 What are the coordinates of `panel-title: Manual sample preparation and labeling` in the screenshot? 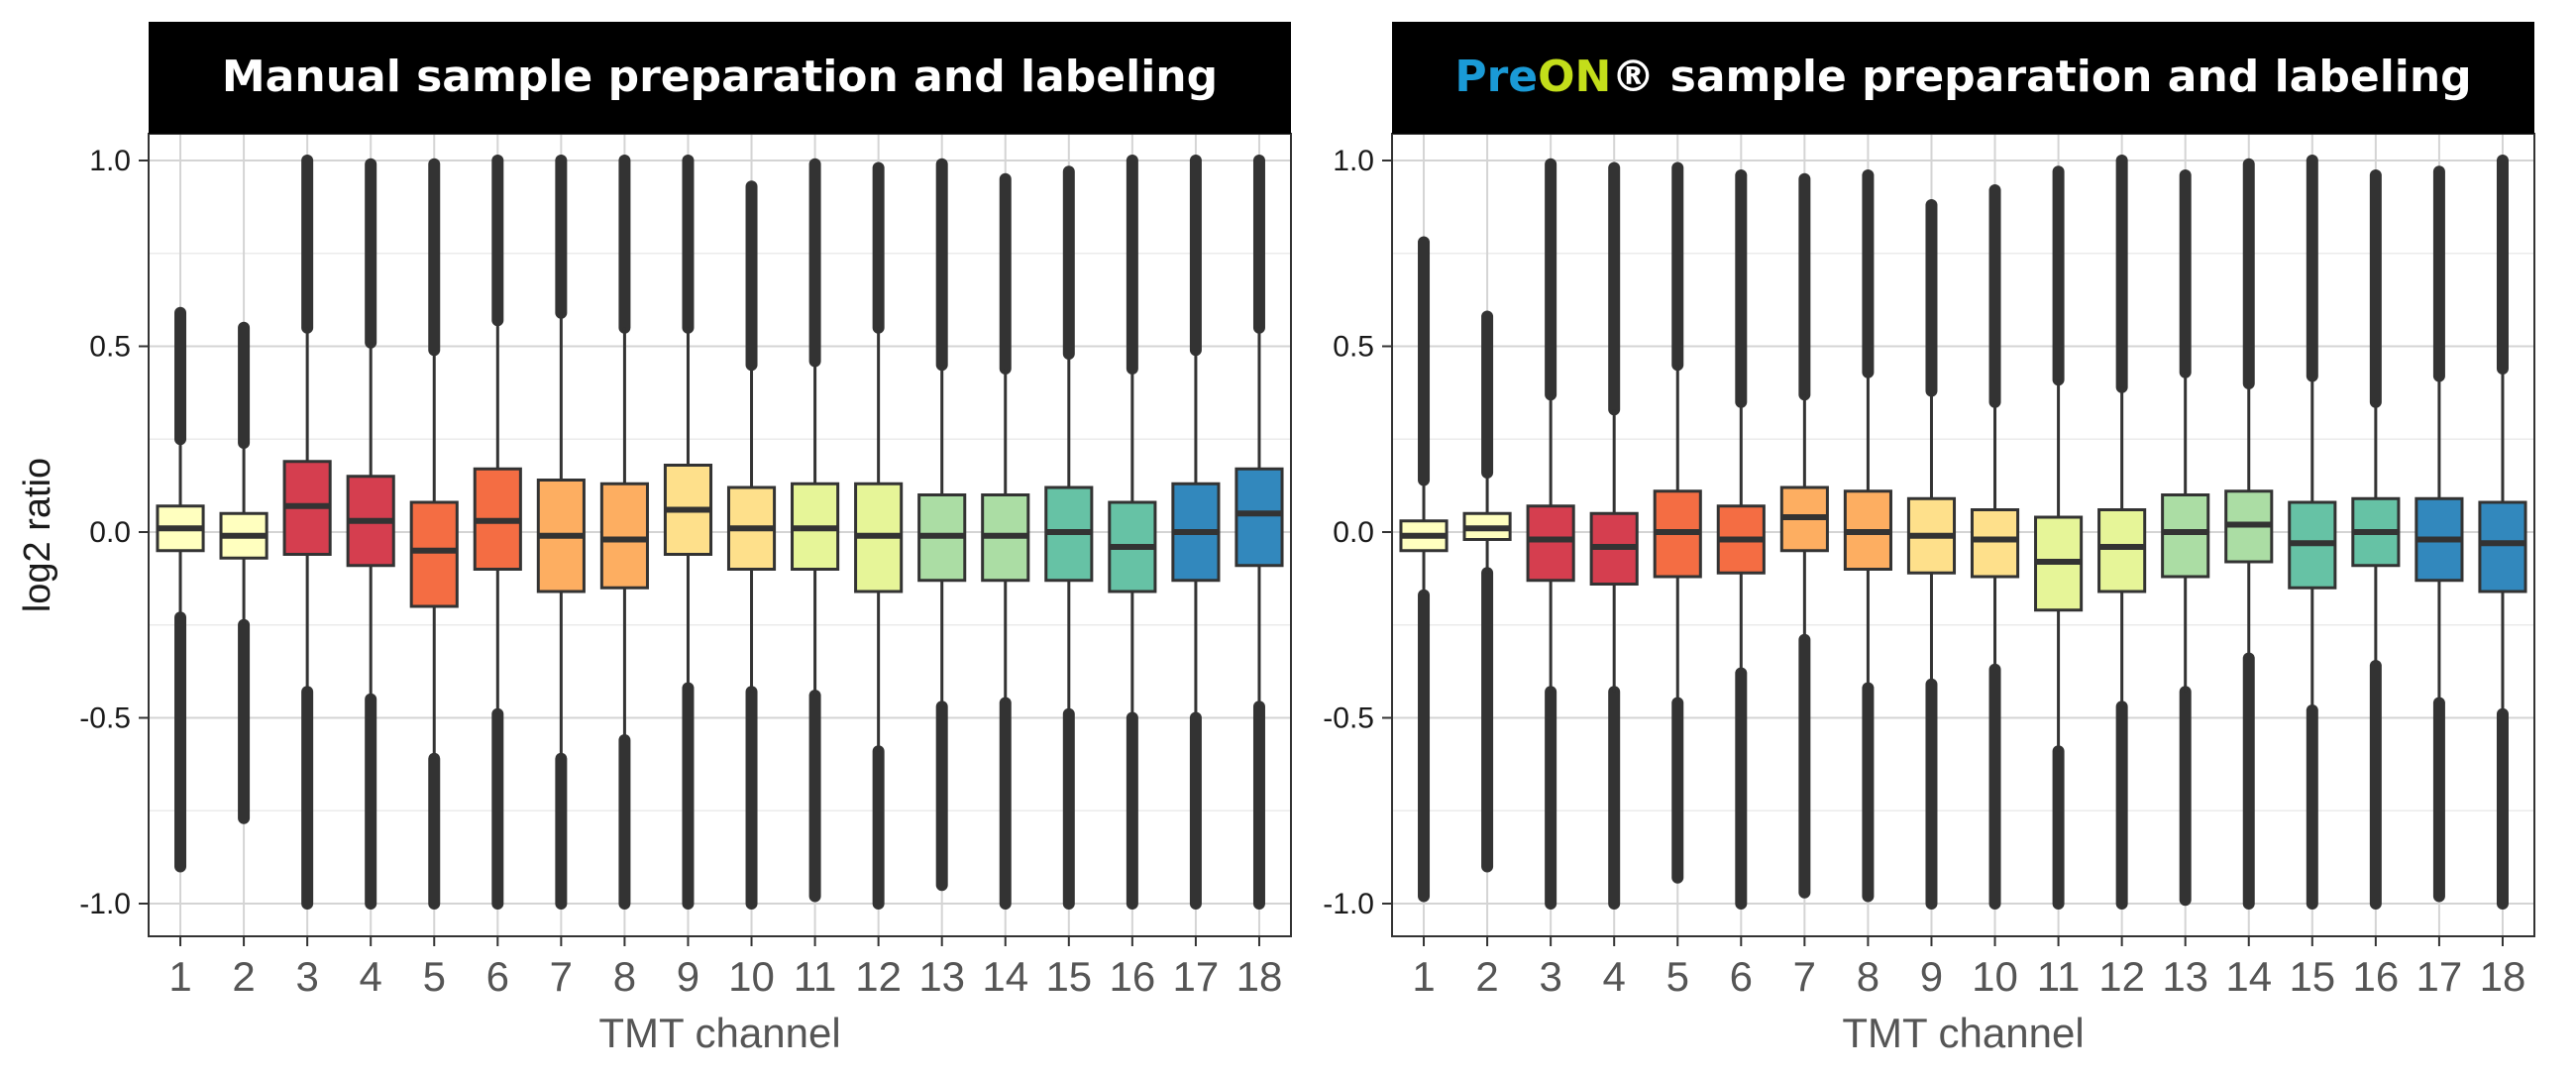 It's located at (720, 77).